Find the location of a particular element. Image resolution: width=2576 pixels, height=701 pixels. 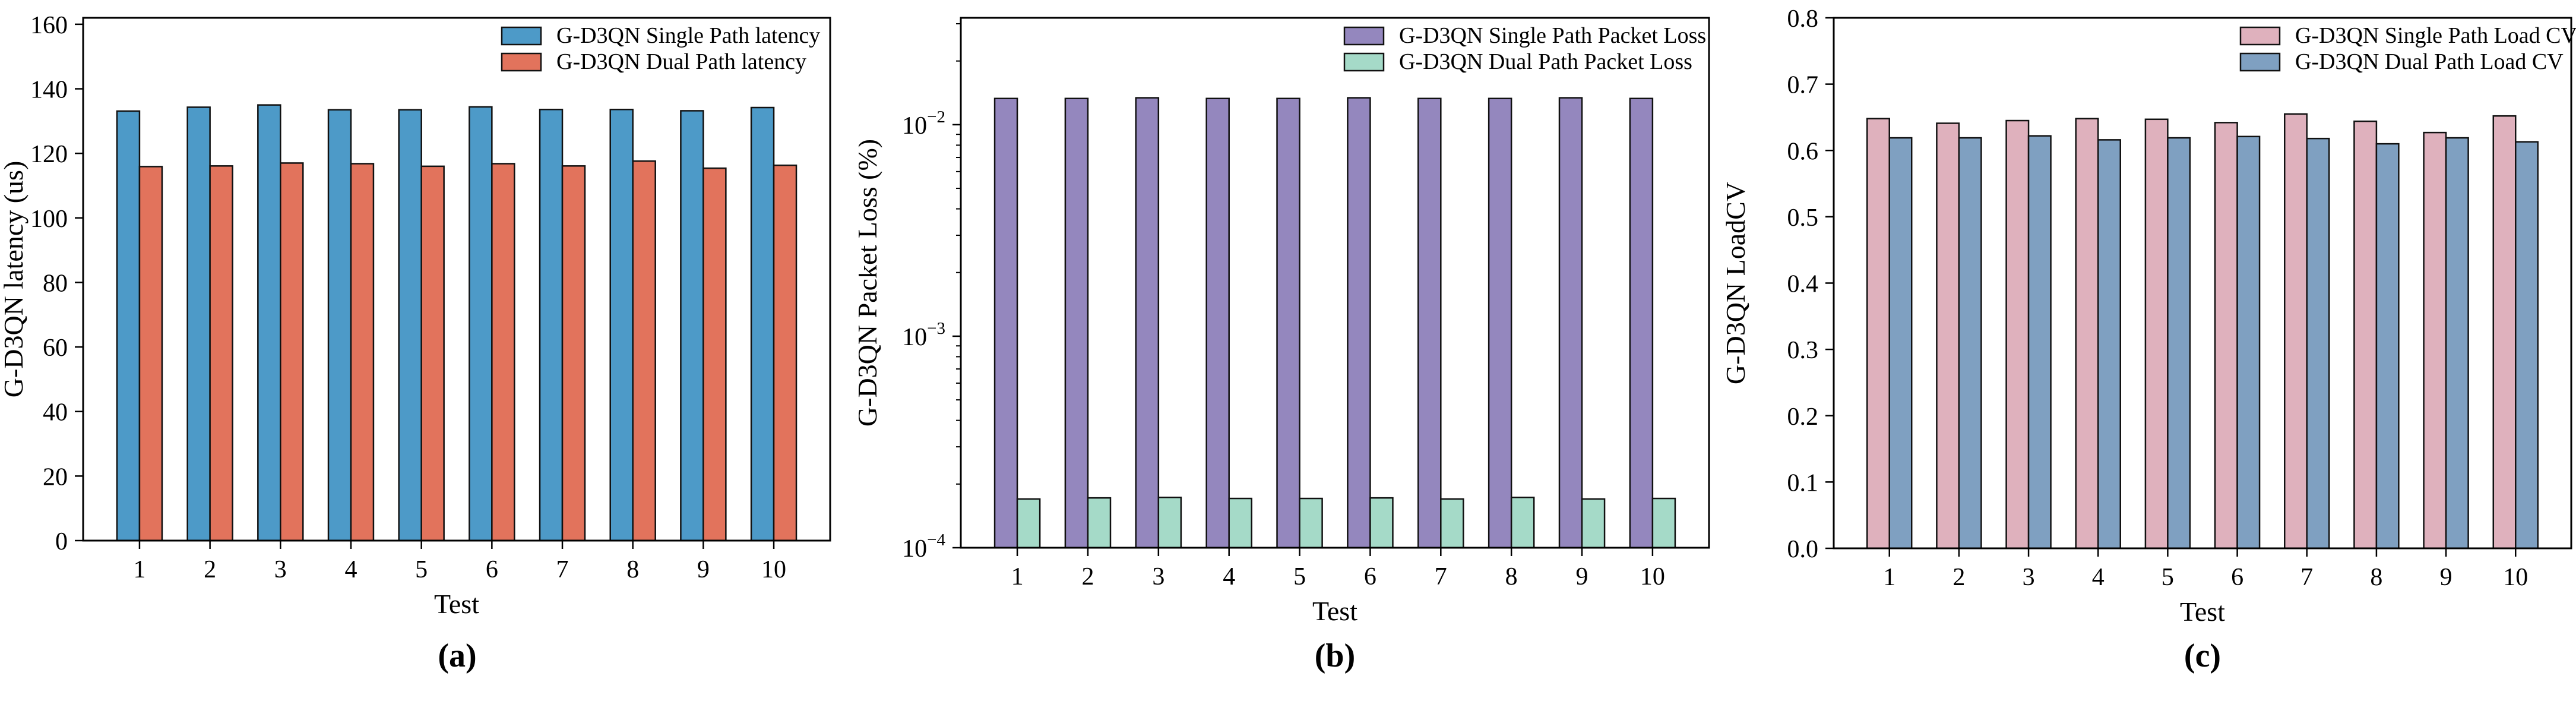

bar-series1-test1 is located at coordinates (1900, 343).